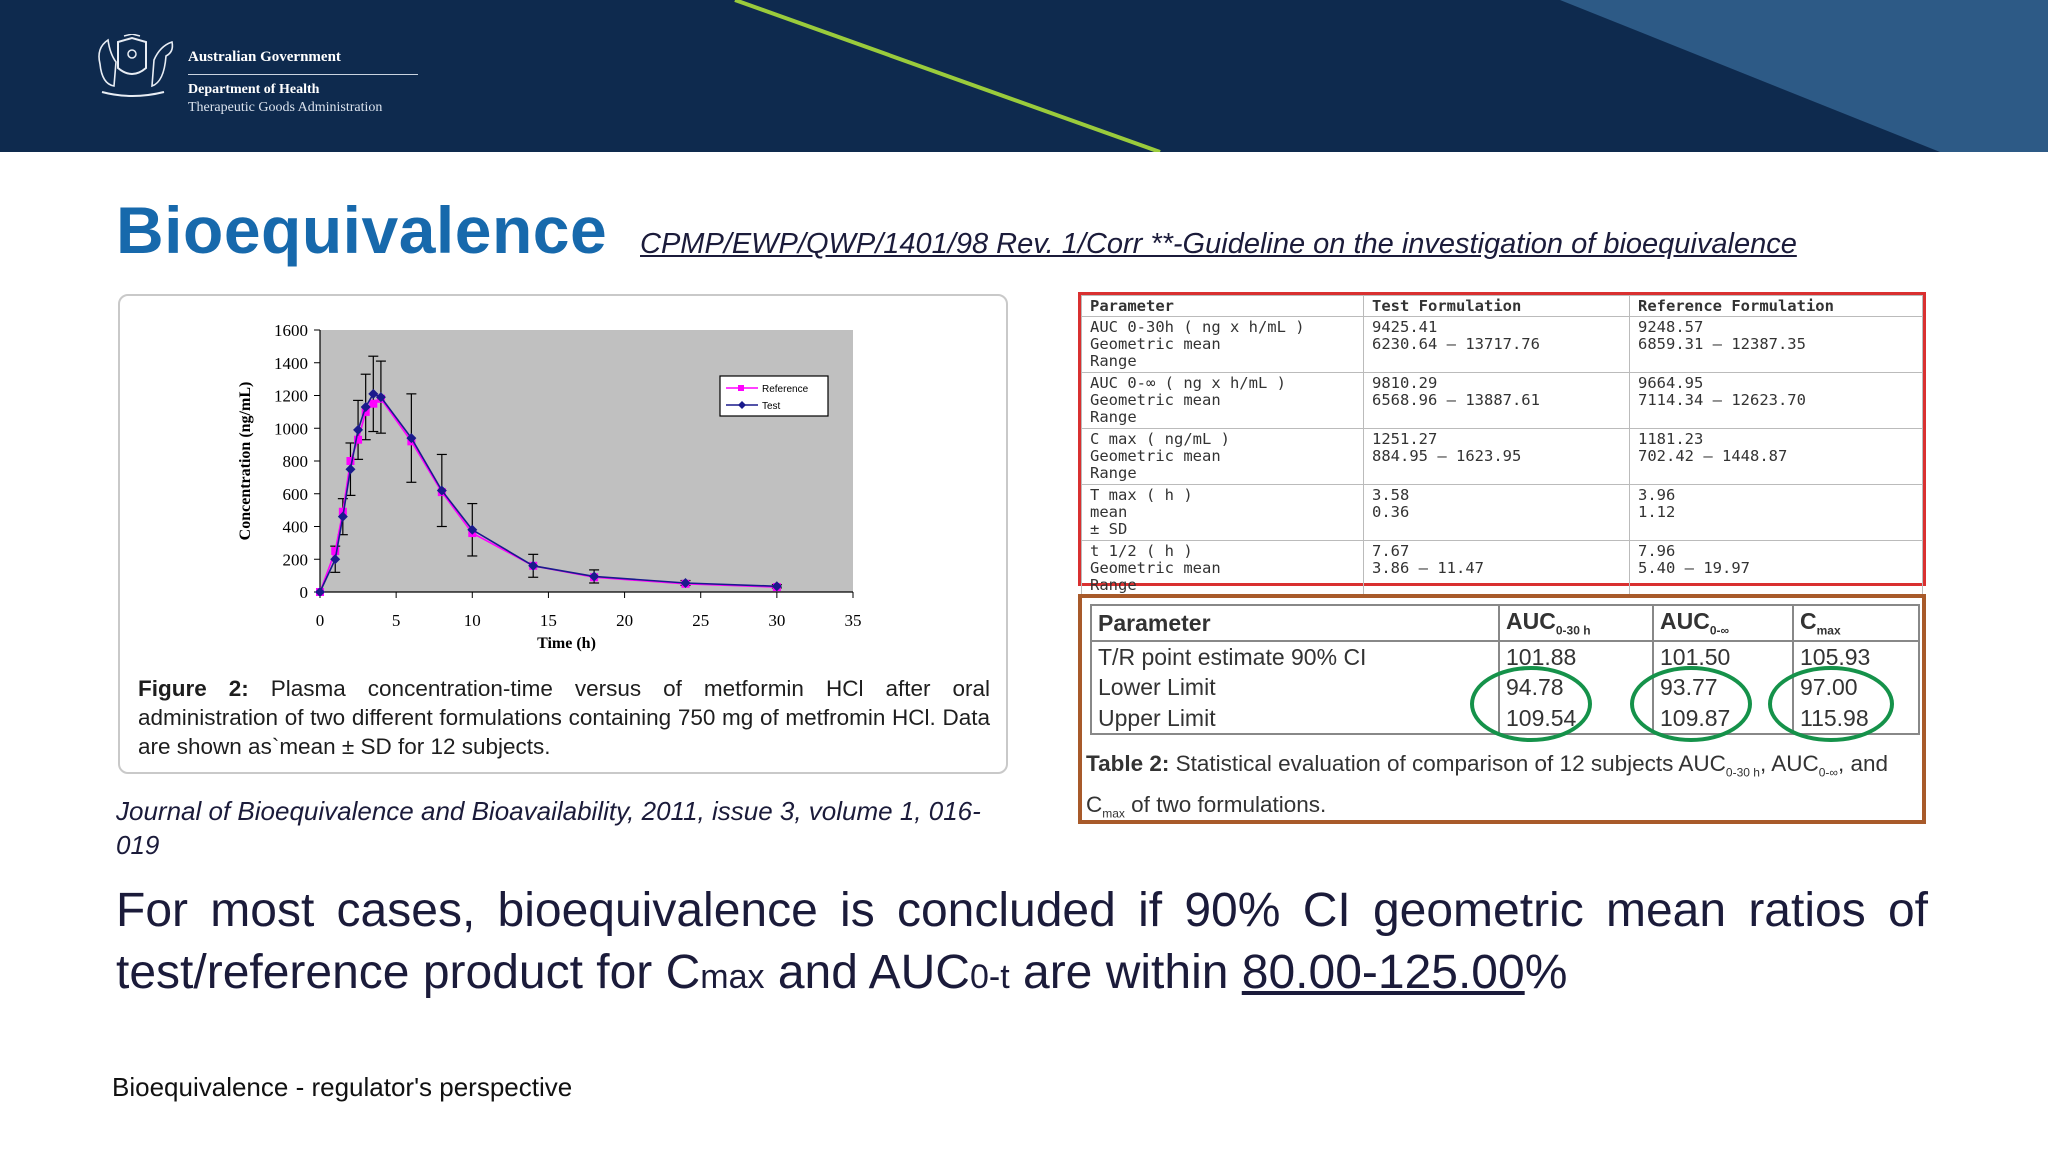  I want to click on table2-row-label: Lower Limit, so click(1295, 687).